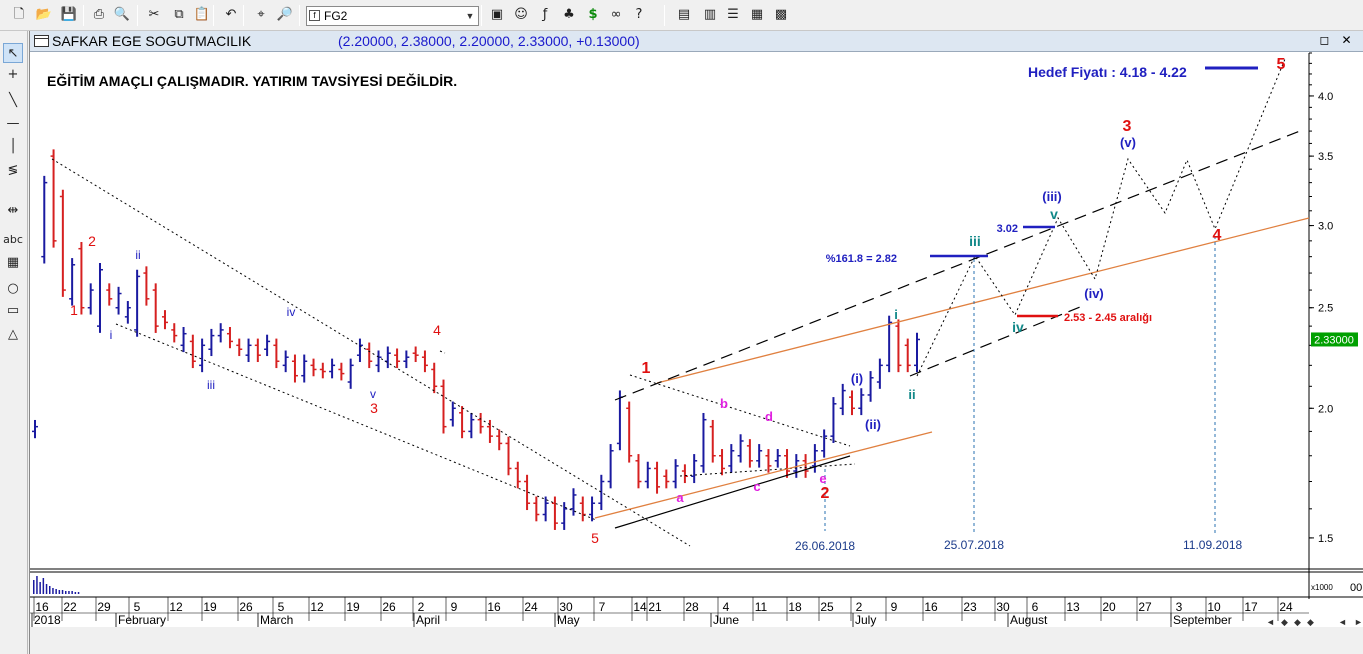 This screenshot has width=1363, height=654. I want to click on grid-tool-icon: ▦, so click(13, 262).